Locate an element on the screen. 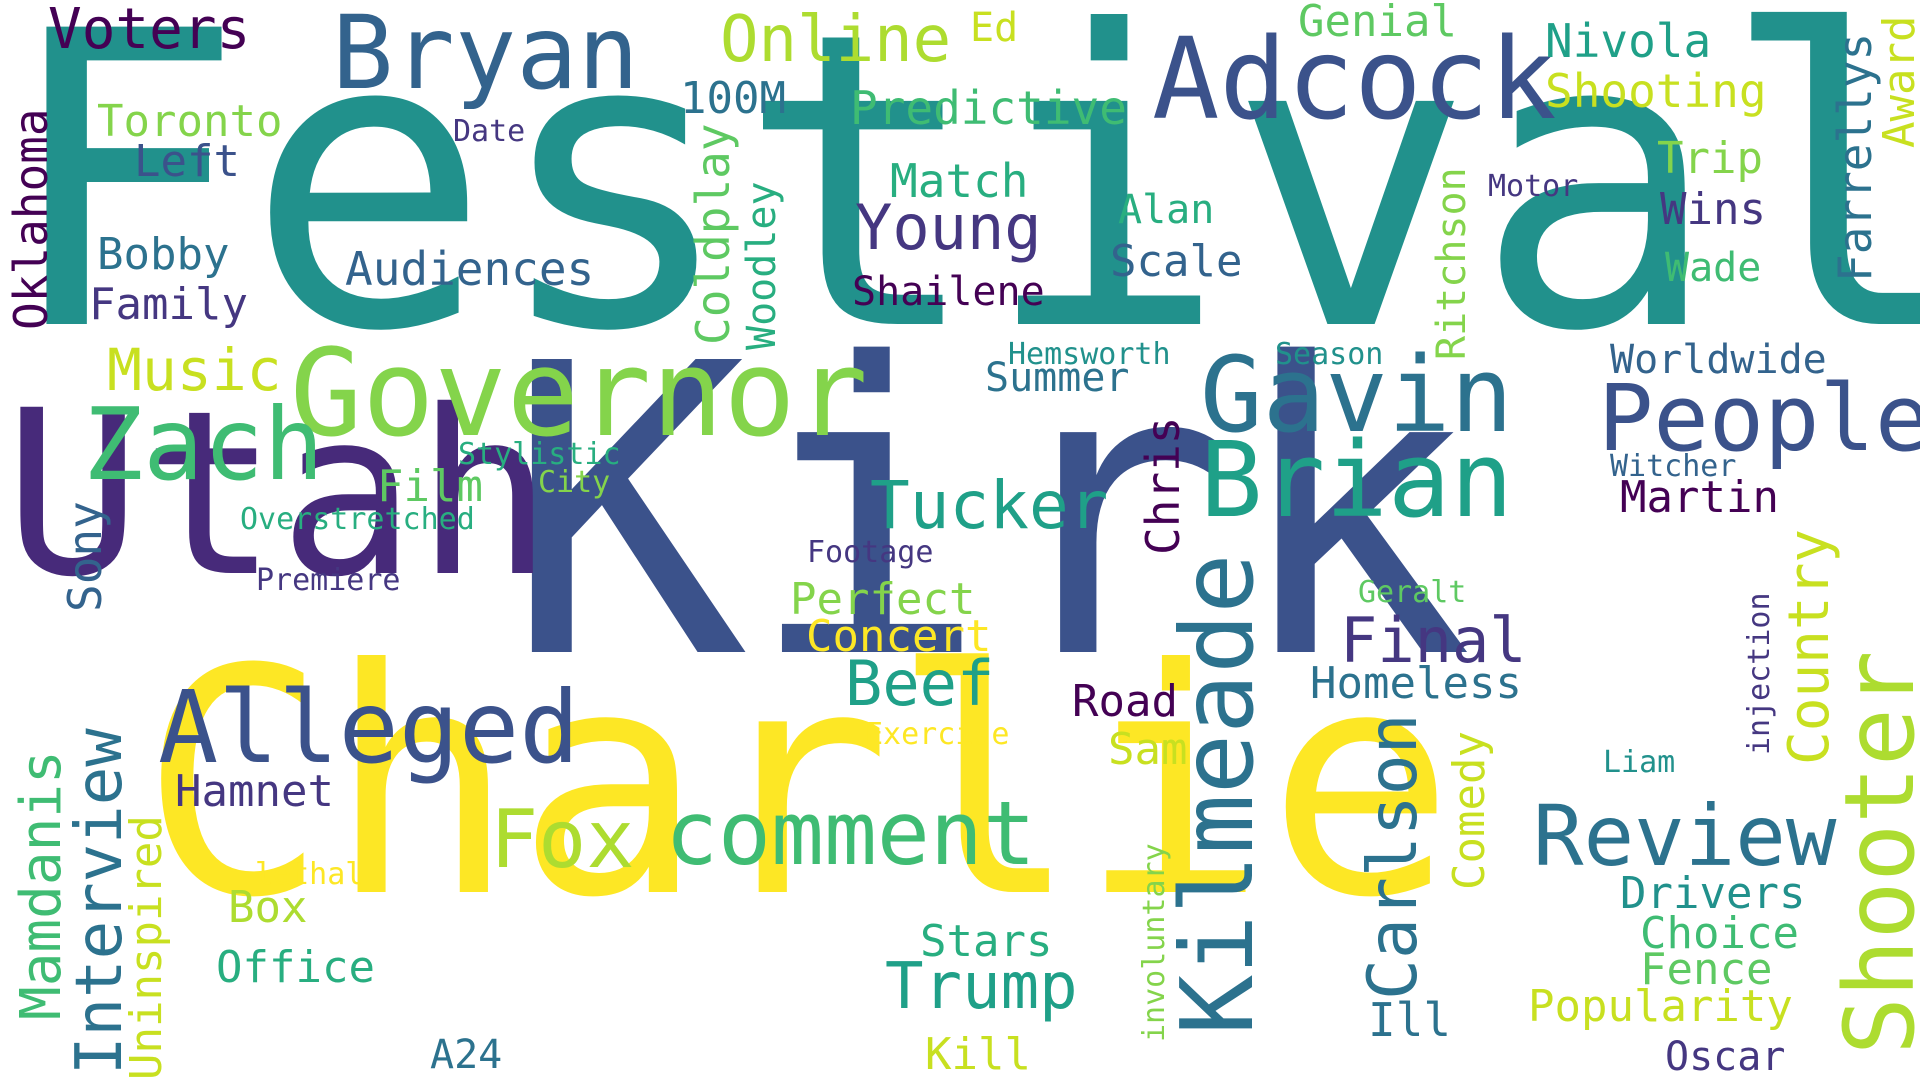 This screenshot has width=1920, height=1080. word-left: Left is located at coordinates (187, 161).